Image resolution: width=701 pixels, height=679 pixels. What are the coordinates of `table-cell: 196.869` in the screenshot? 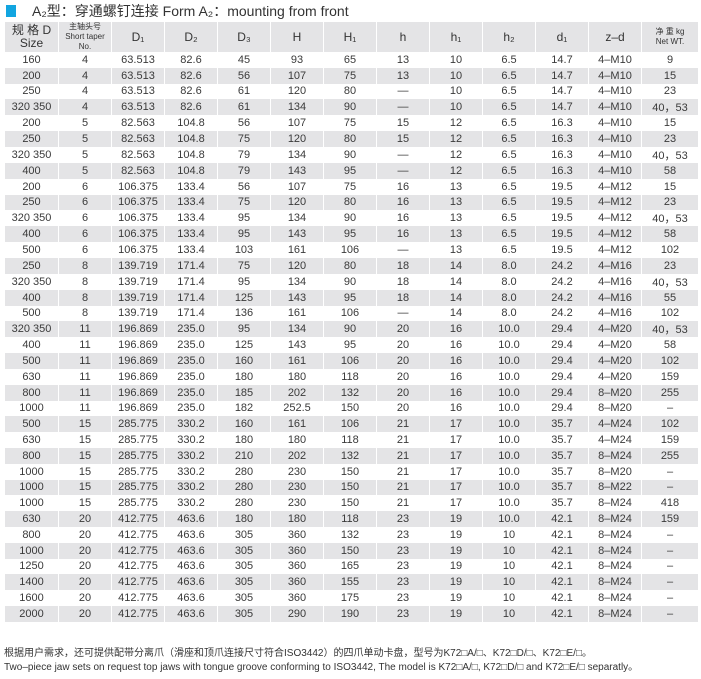 It's located at (138, 408).